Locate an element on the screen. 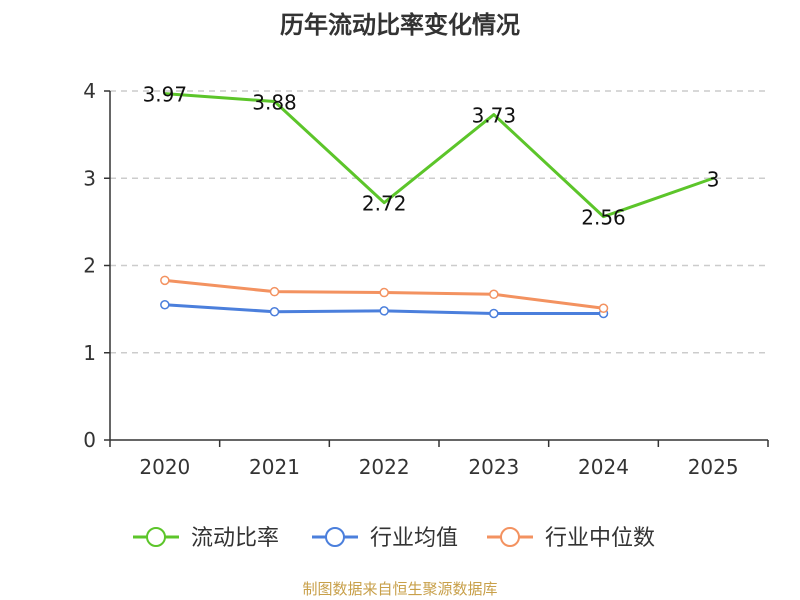  data-label: 3.97 is located at coordinates (165, 95).